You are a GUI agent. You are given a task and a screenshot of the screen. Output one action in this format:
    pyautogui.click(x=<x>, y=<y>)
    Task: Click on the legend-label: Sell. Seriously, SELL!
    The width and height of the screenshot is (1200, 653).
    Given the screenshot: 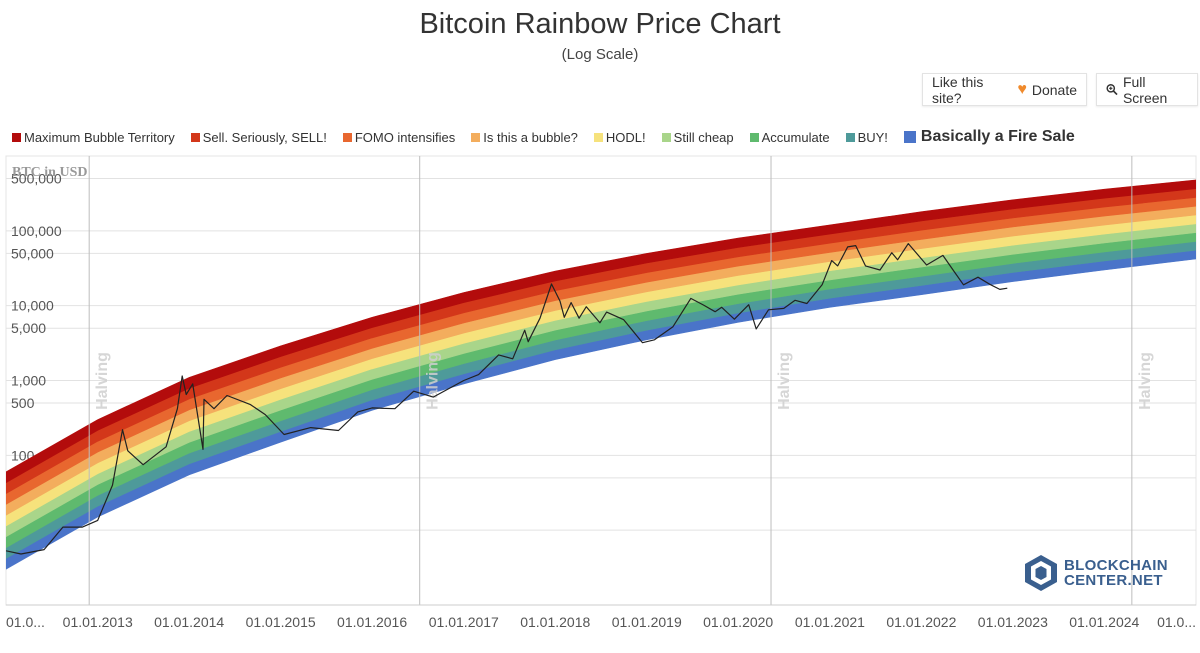 What is the action you would take?
    pyautogui.click(x=264, y=137)
    